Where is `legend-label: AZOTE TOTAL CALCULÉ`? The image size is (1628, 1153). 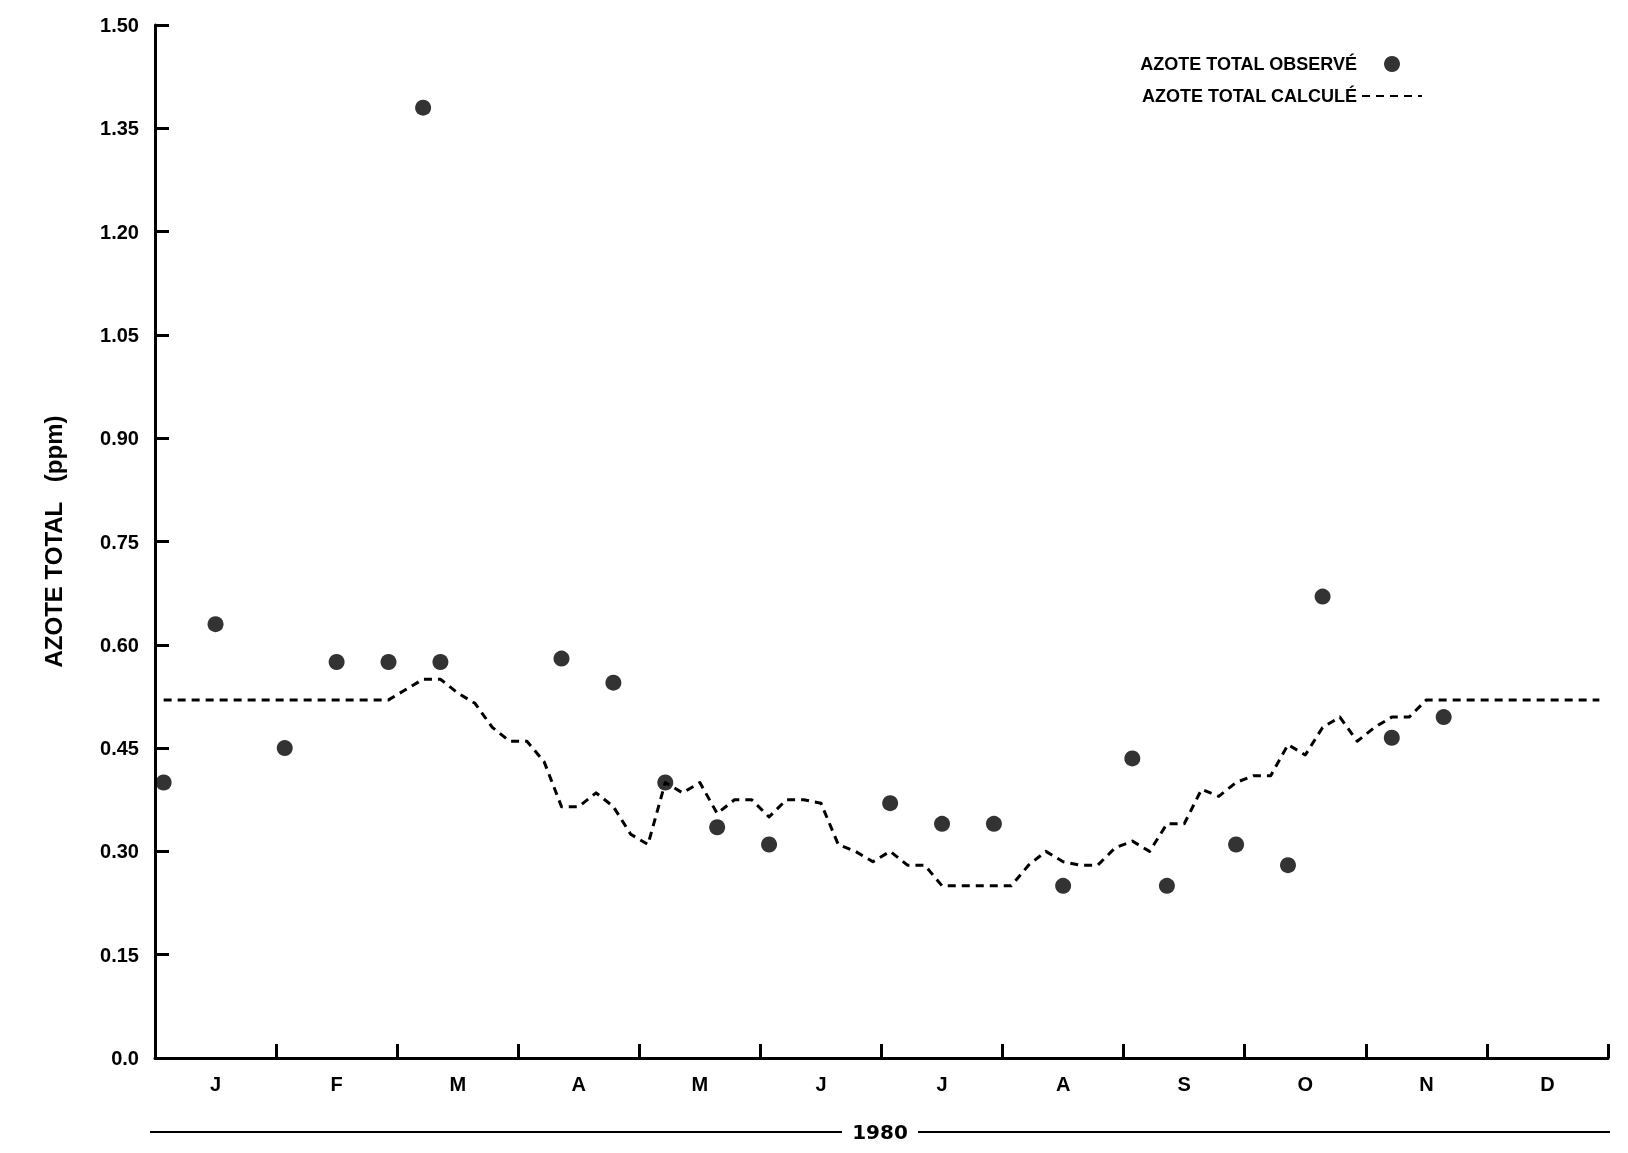 legend-label: AZOTE TOTAL CALCULÉ is located at coordinates (1249, 95).